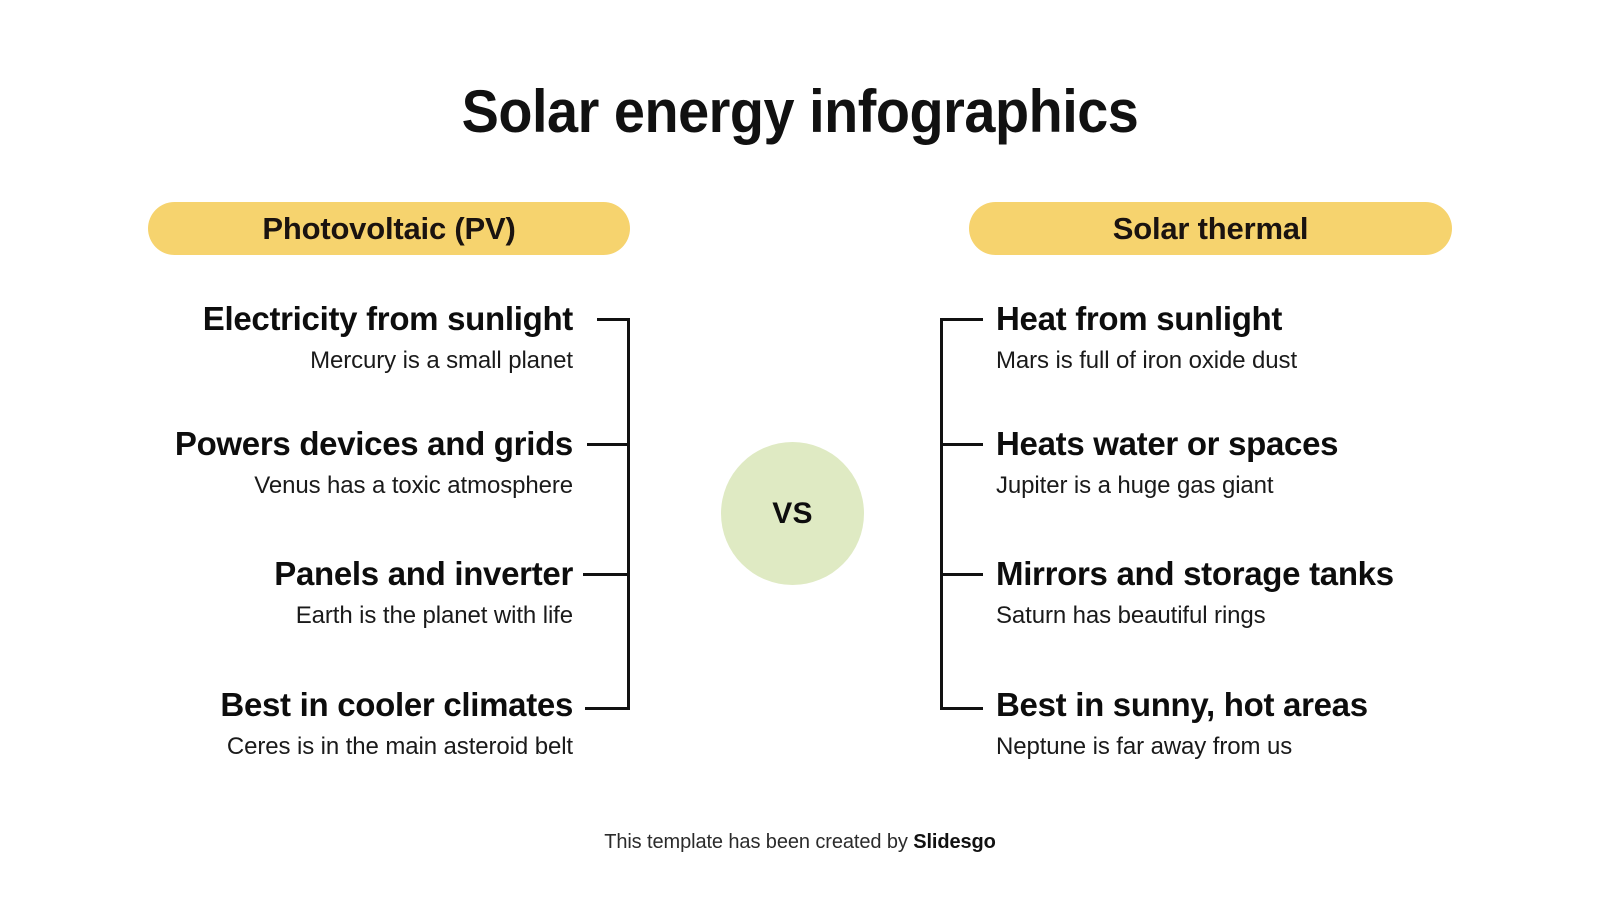 This screenshot has height=900, width=1600. I want to click on list-item-subtext: Neptune is far away from us, so click(1144, 746).